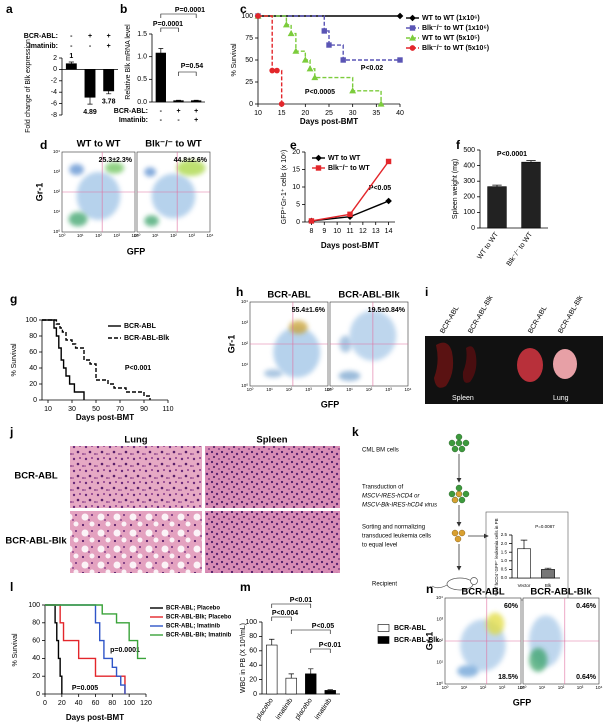 The image size is (603, 724). I want to click on legend-label: BCR-ABL-Blk; Placebo, so click(199, 618).